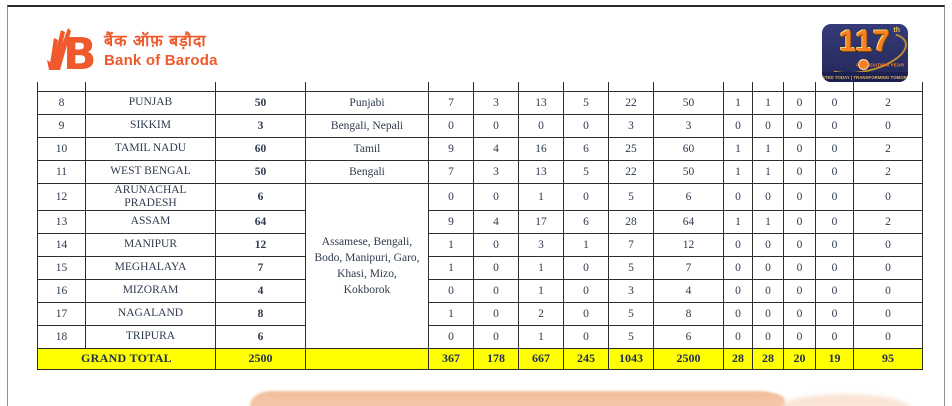 Image resolution: width=952 pixels, height=406 pixels. I want to click on state-cell: ARUNACHAL PRADESH, so click(150, 196).